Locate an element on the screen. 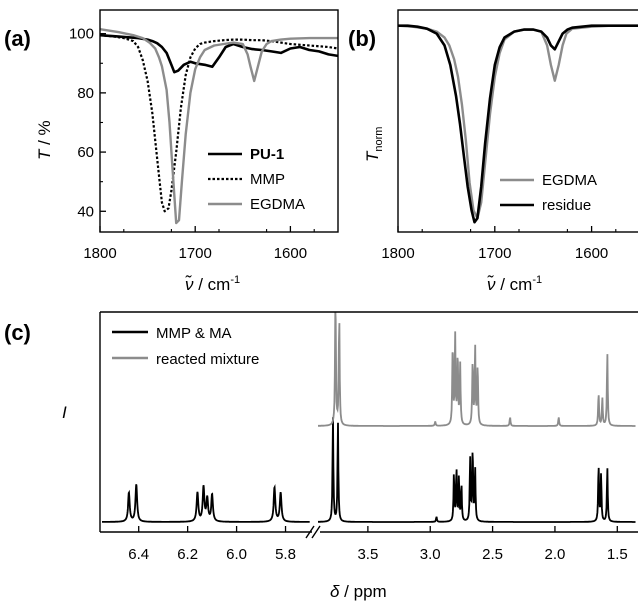  panel-b-letter: (b) is located at coordinates (362, 38).